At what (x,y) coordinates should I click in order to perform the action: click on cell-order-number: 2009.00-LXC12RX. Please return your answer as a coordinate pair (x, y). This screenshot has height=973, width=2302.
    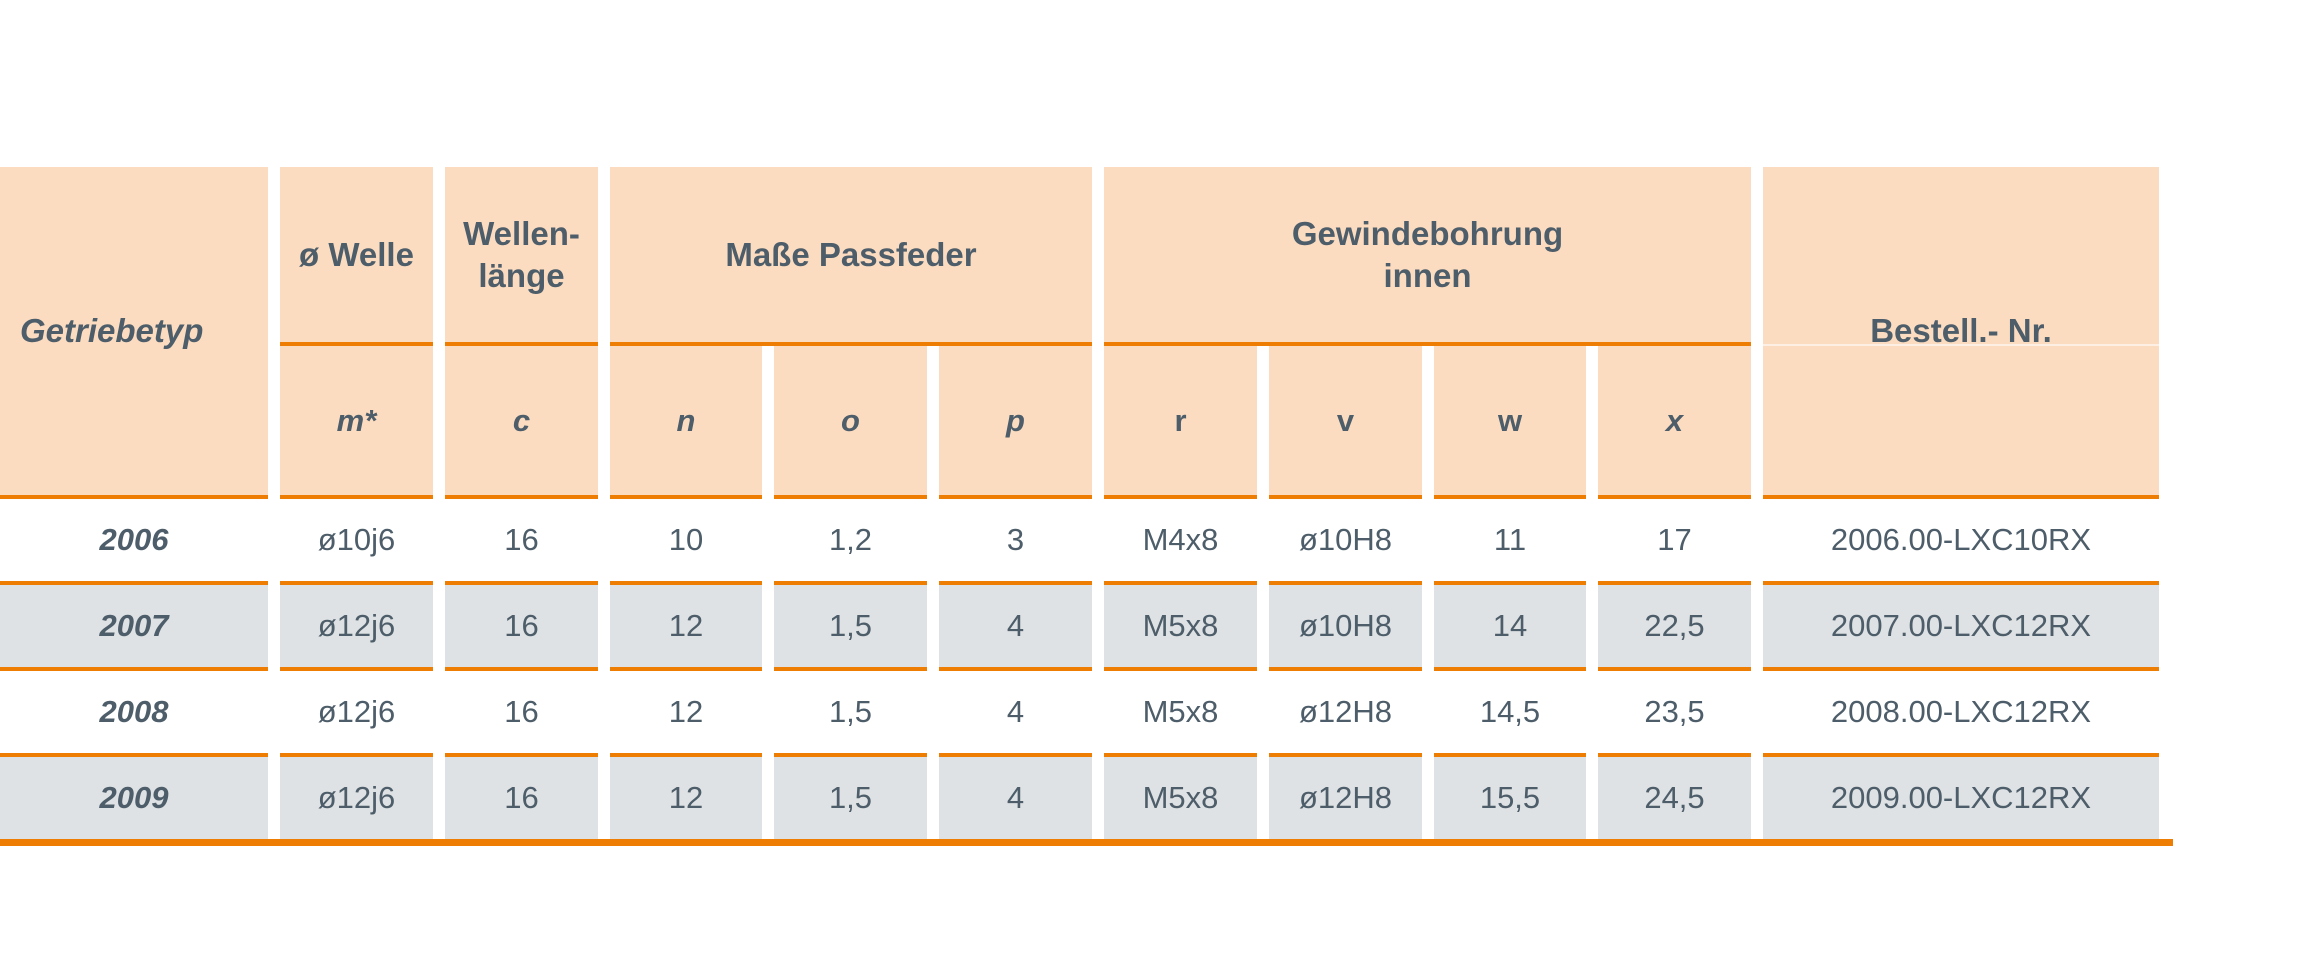
    Looking at the image, I should click on (1961, 796).